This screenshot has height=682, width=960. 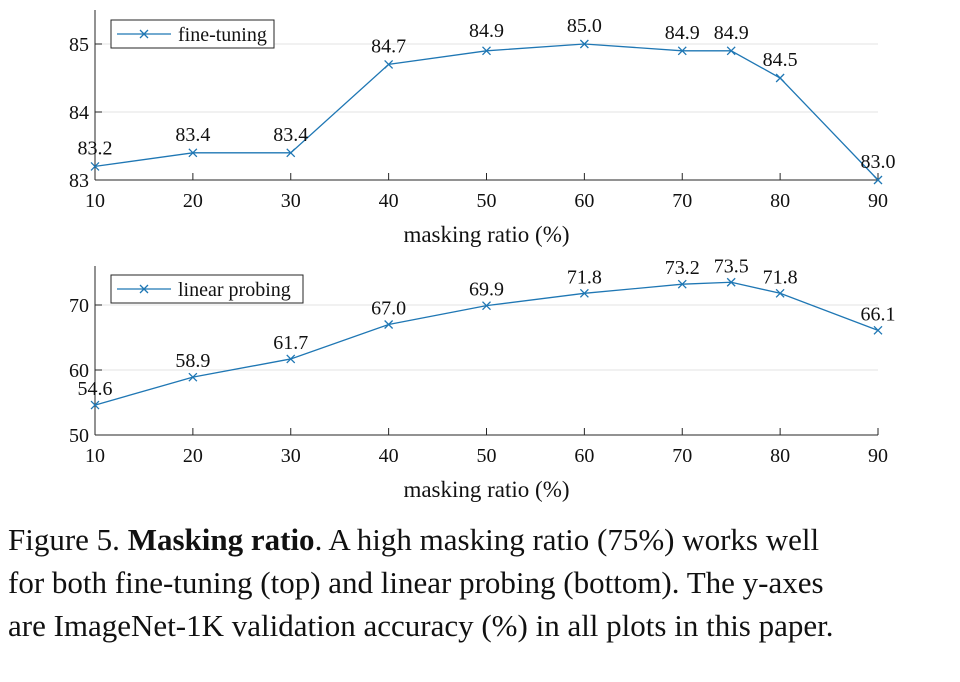 What do you see at coordinates (584, 26) in the screenshot?
I see `data-label: 85.0` at bounding box center [584, 26].